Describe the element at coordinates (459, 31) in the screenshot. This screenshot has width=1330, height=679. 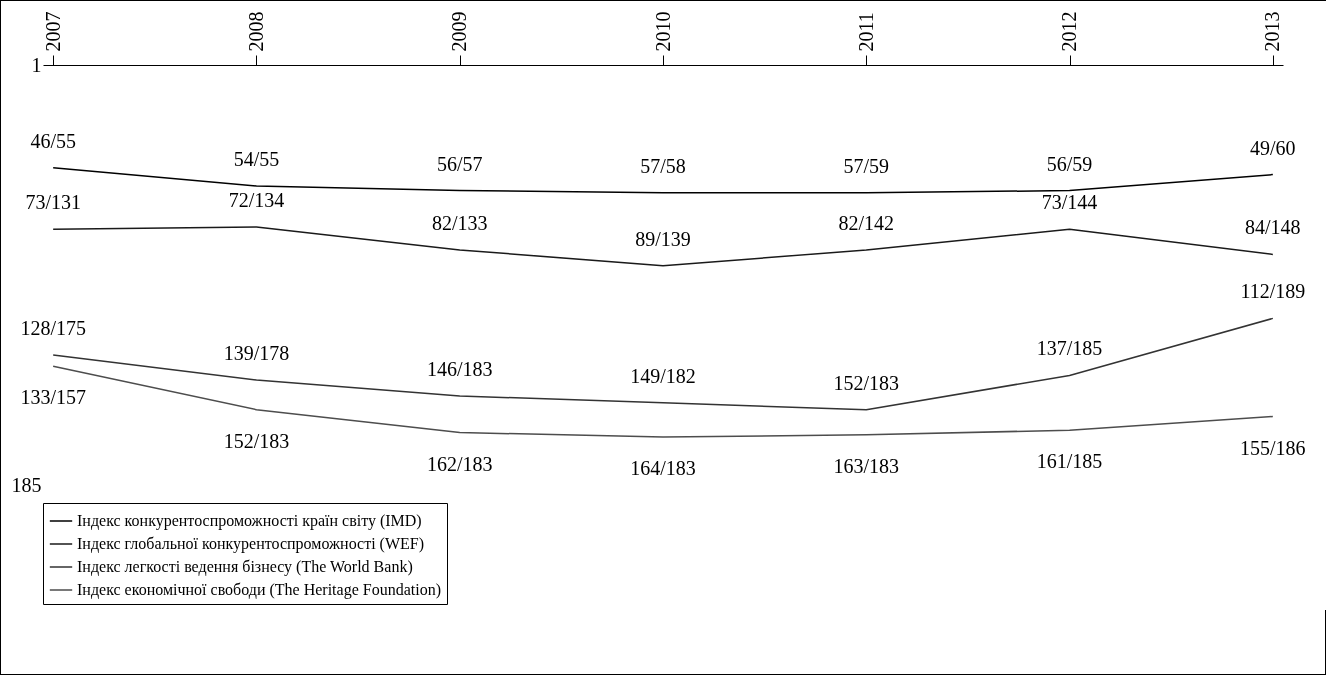
I see `x-tick-label: 2009` at that location.